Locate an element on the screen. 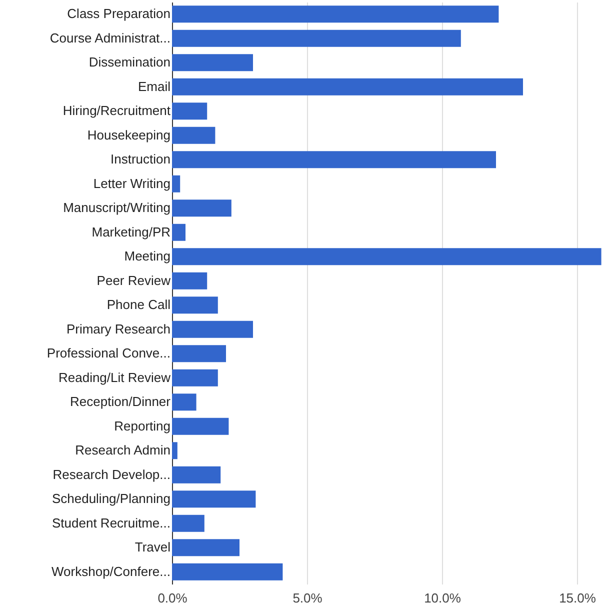 This screenshot has width=605, height=616. y-tick-label: Reading/Lit Review is located at coordinates (115, 377).